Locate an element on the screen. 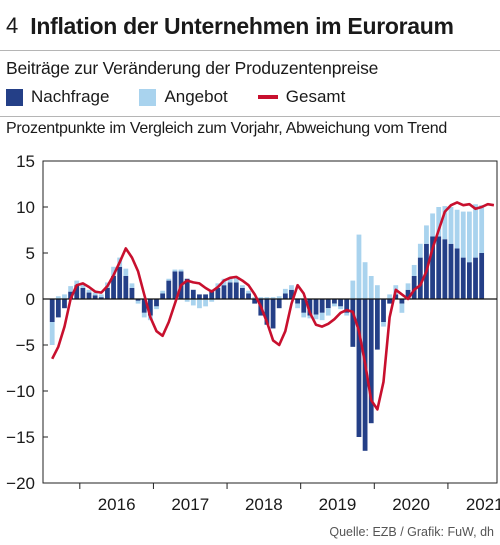  legend-item-gesamt: Gesamt is located at coordinates (301, 97).